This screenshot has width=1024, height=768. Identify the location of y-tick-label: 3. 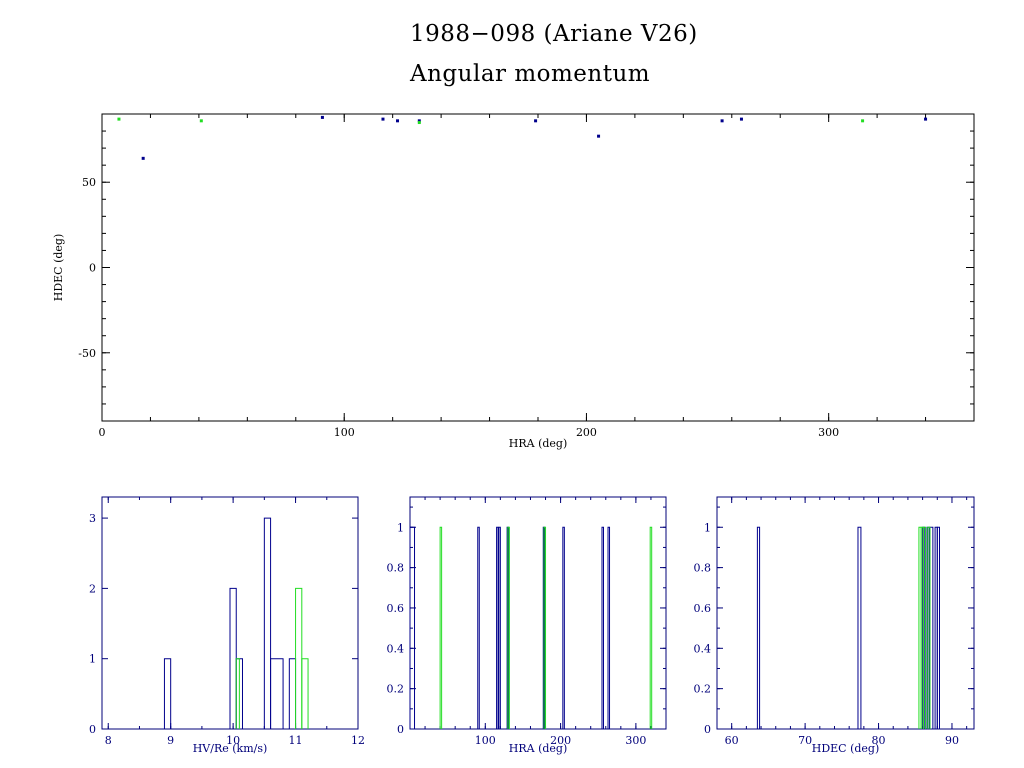
(92, 518).